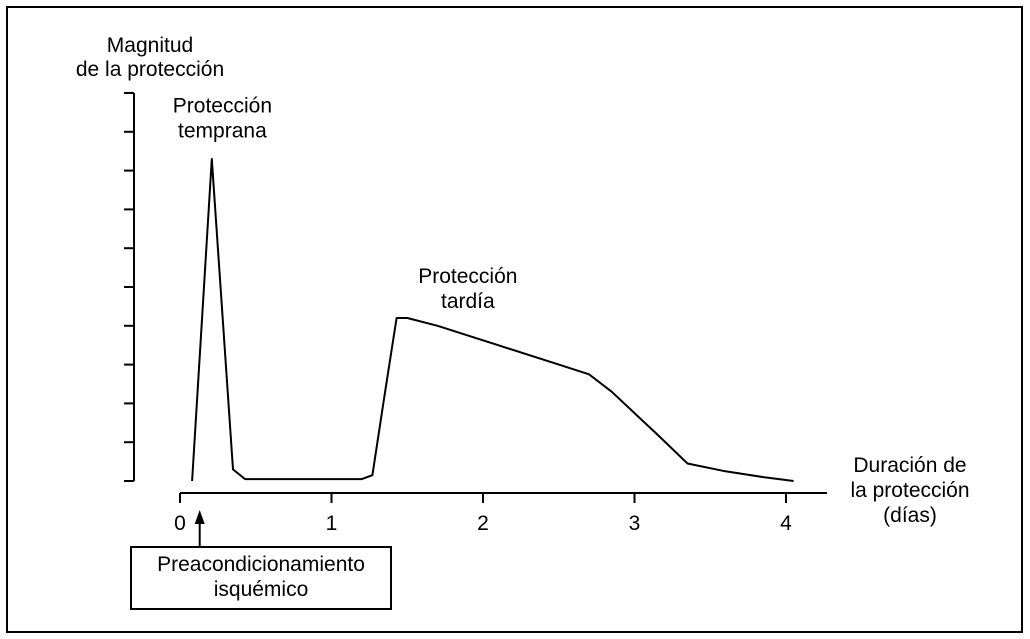 This screenshot has height=639, width=1030. Describe the element at coordinates (261, 564) in the screenshot. I see `marker-label: Preacondicionamiento` at that location.